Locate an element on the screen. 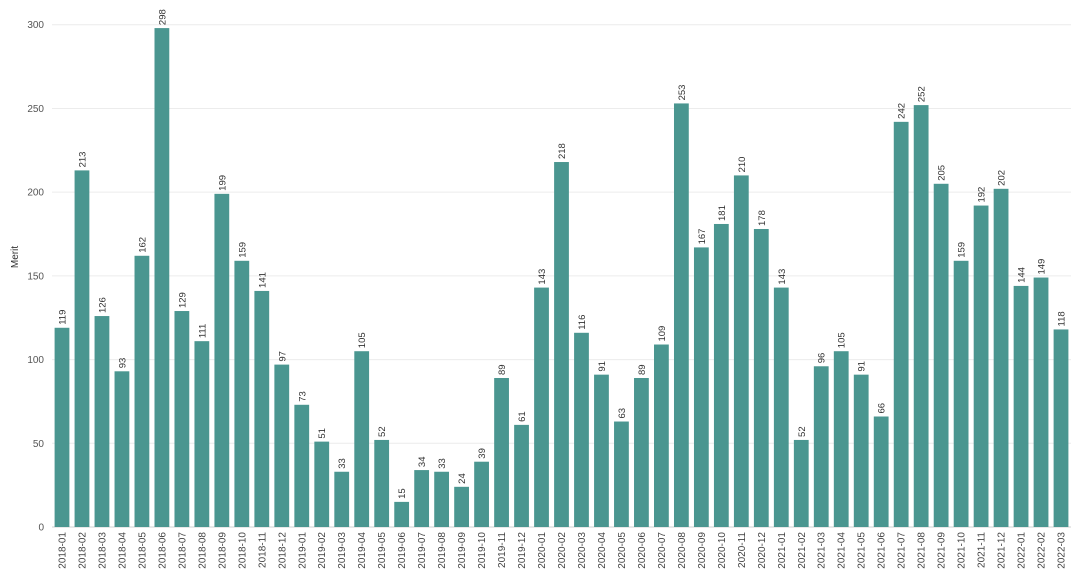 The image size is (1073, 578). x-tick-label: 2020-07 is located at coordinates (662, 550).